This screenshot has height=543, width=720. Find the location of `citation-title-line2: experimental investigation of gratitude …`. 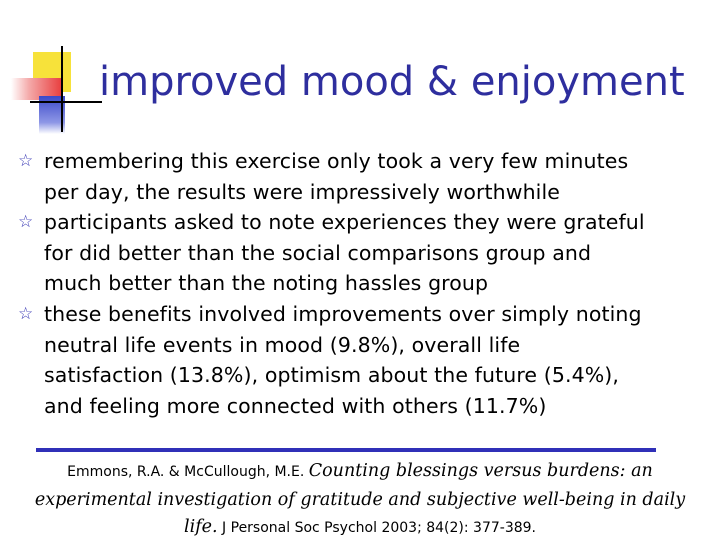

citation-title-line2: experimental investigation of gratitude … is located at coordinates (360, 499).